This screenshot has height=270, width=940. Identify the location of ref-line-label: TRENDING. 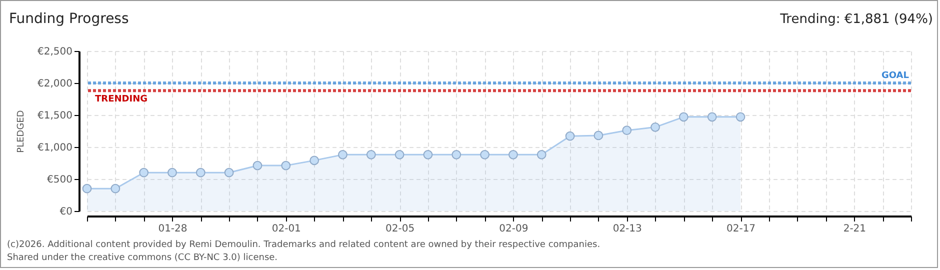
(121, 99).